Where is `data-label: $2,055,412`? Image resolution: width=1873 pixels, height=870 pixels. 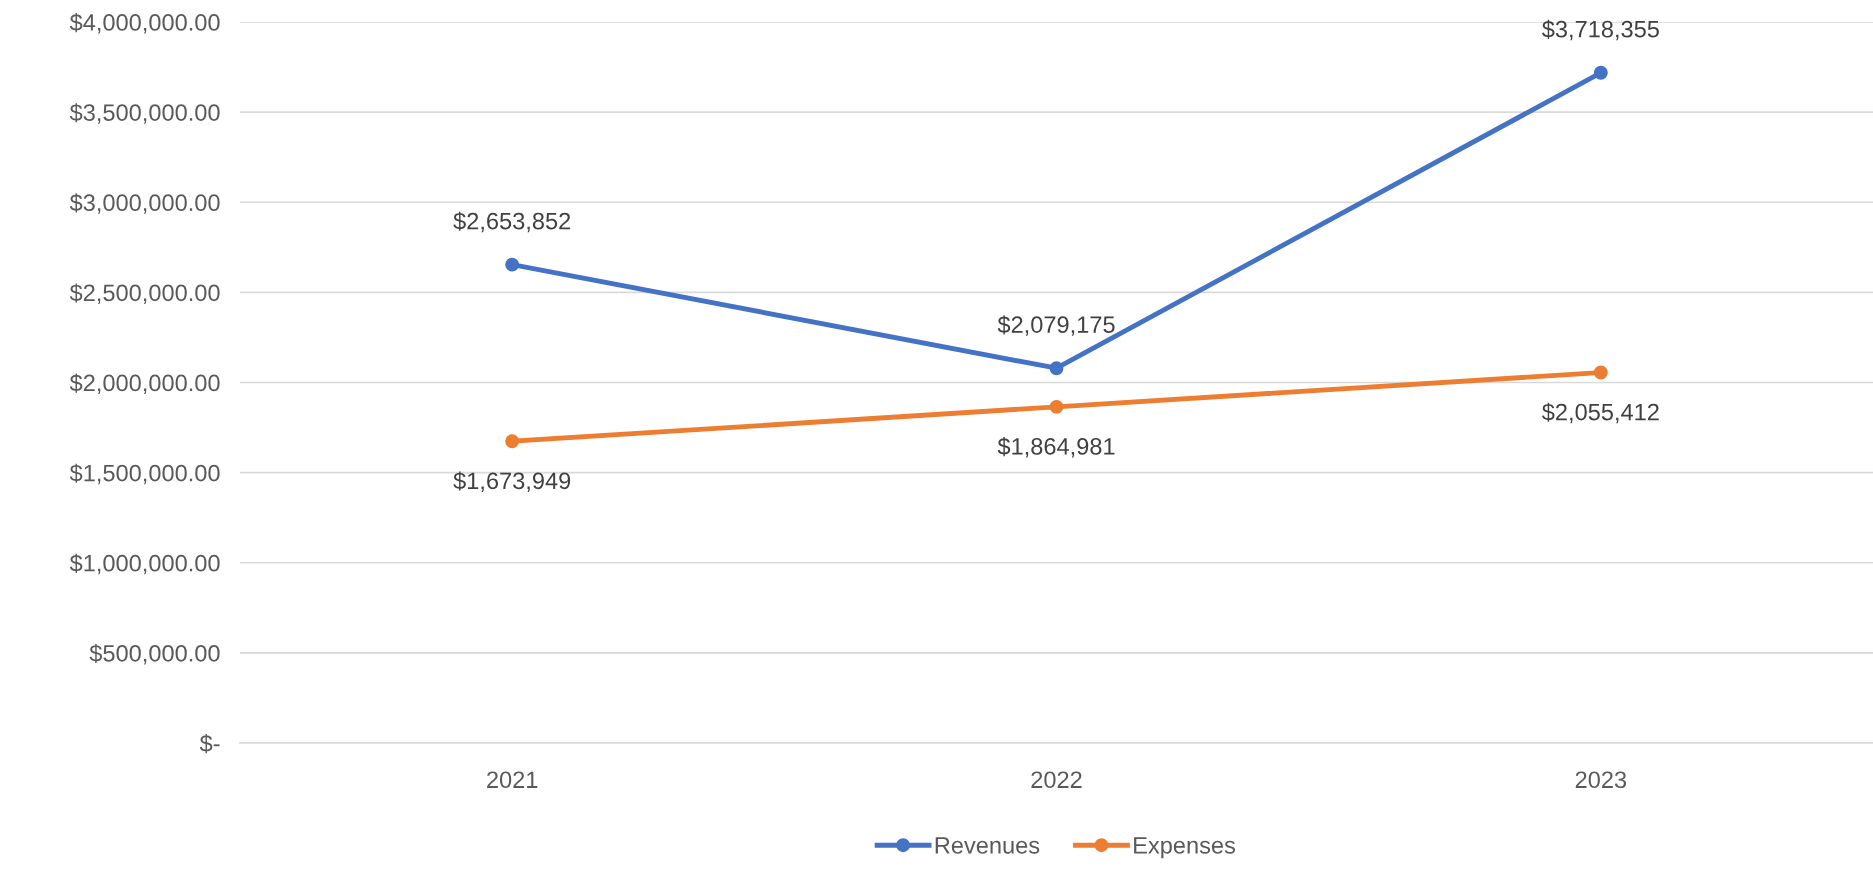 data-label: $2,055,412 is located at coordinates (1600, 413).